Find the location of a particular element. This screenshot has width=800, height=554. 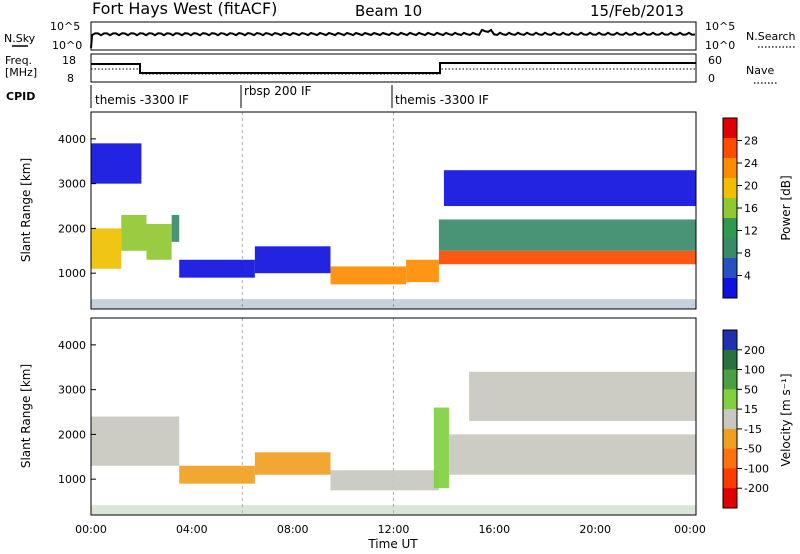

velocity-colorbar-label: Velocity [m s⁻¹] is located at coordinates (786, 419).